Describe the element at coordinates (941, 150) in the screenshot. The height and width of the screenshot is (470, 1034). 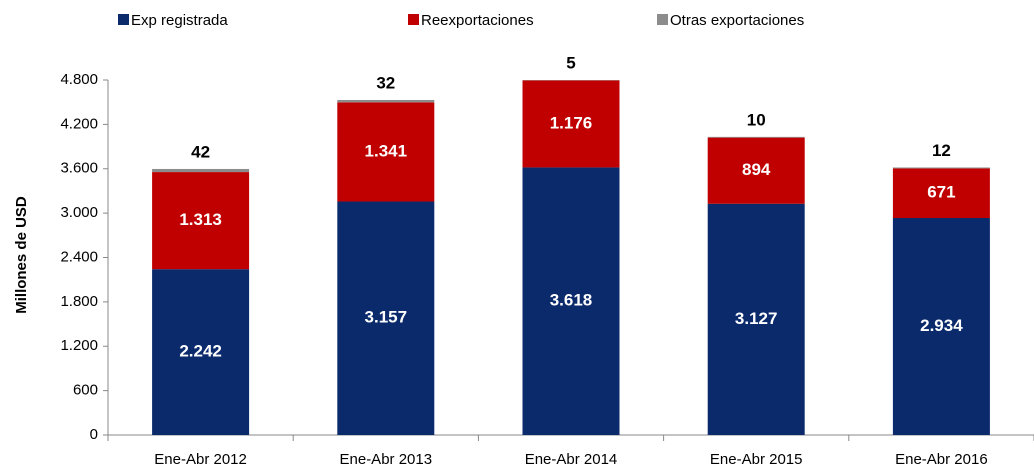
I see `data-label: 12` at that location.